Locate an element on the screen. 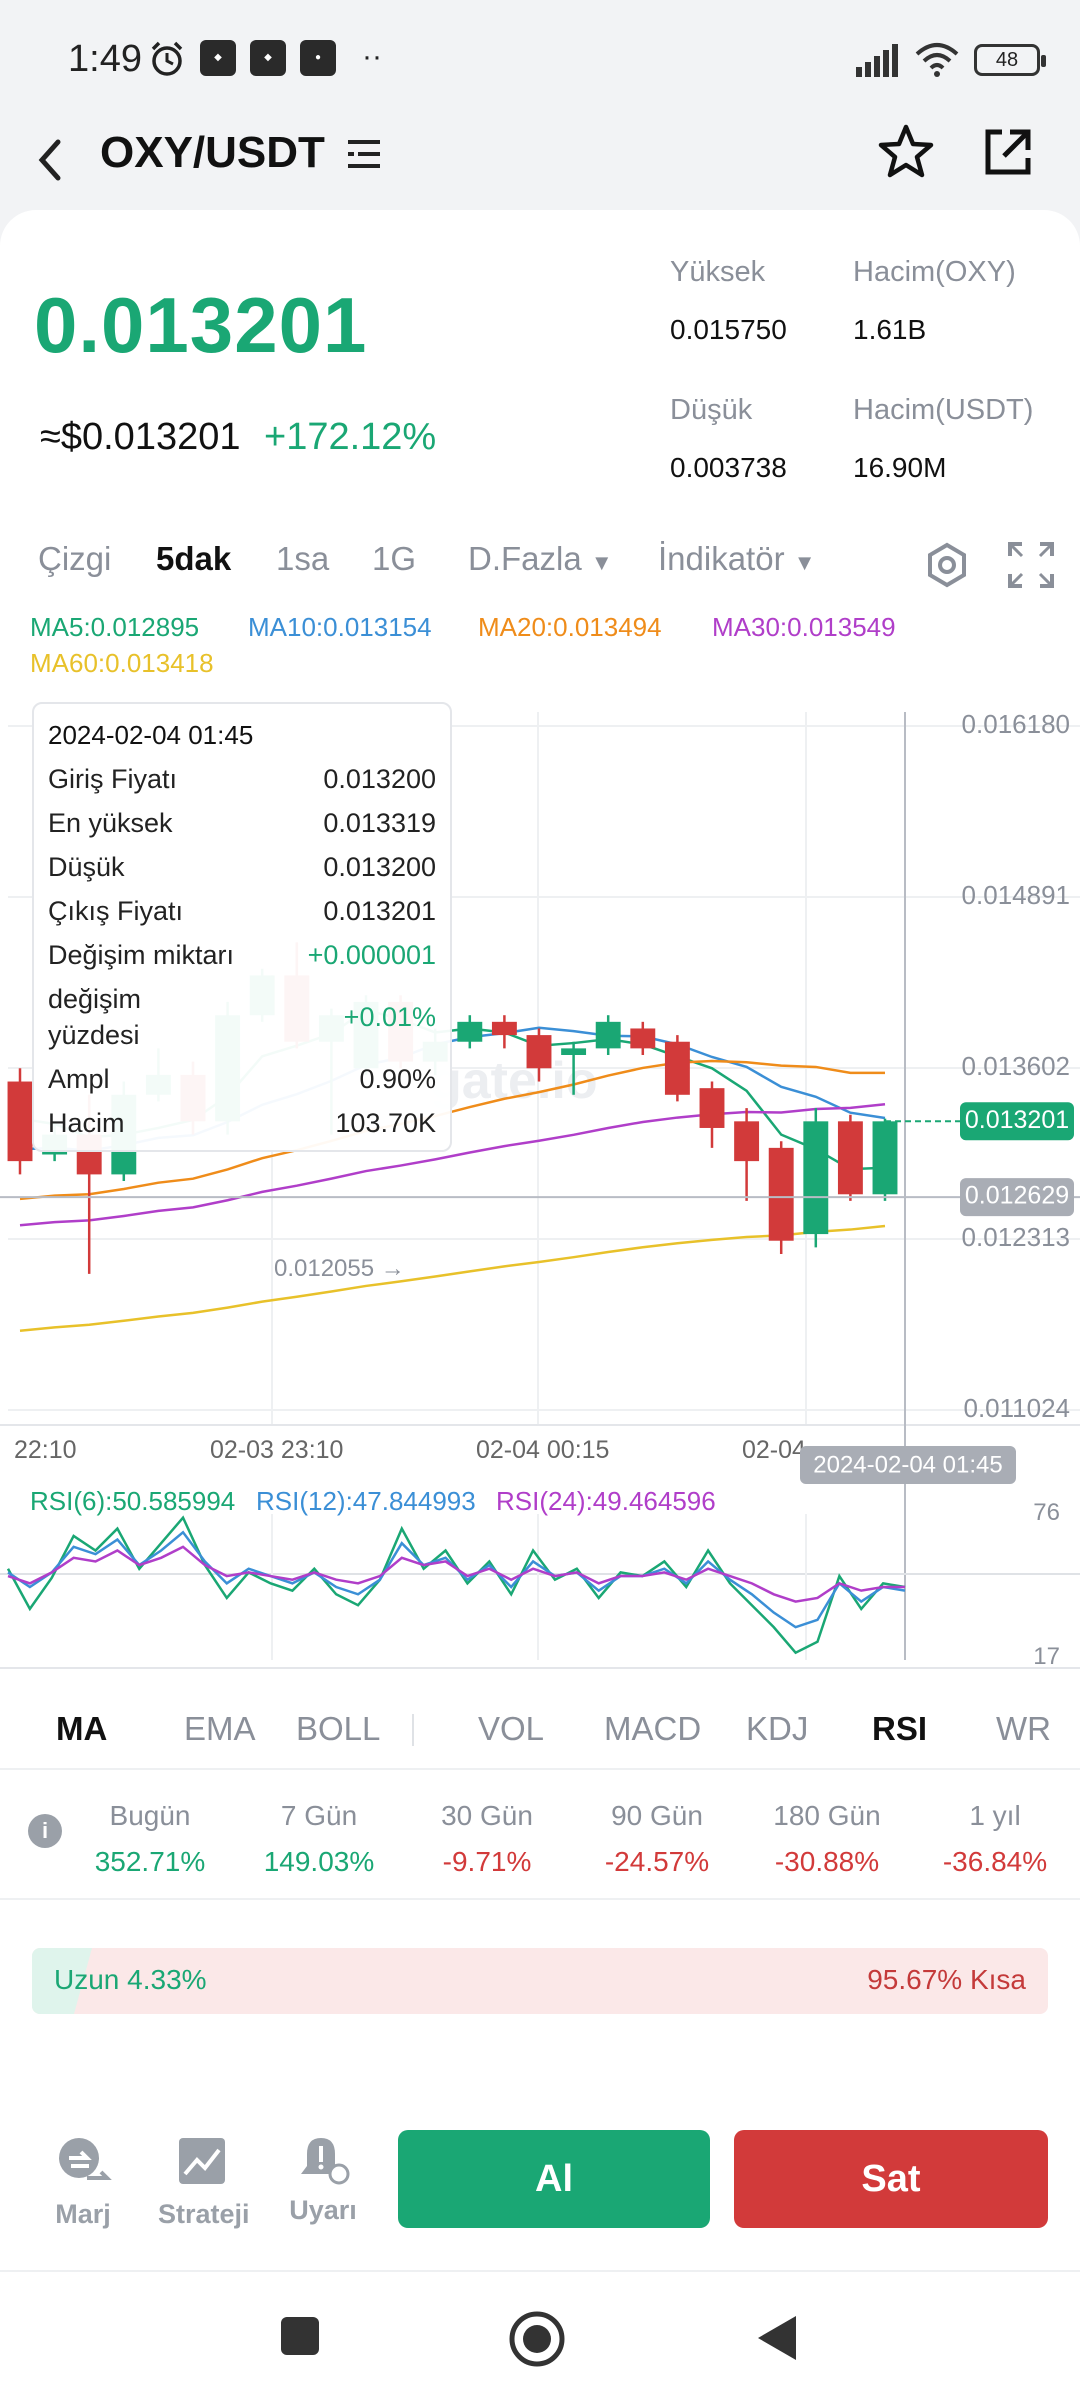  period-today: Bugün 352.71% is located at coordinates (150, 1839).